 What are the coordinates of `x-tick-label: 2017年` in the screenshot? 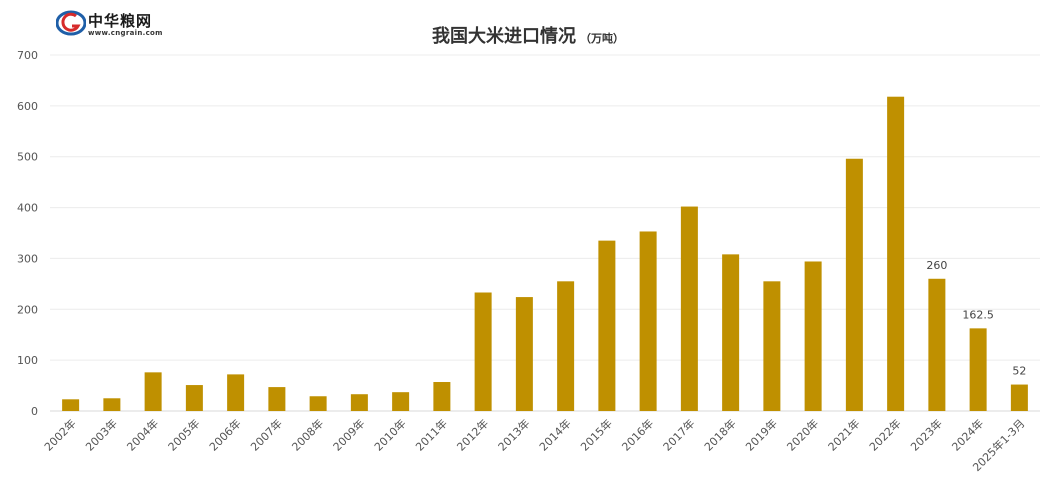 It's located at (678, 434).